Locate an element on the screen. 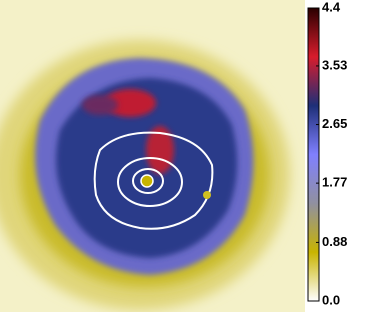  colorbar-tick-label: 3.53 is located at coordinates (334, 64).